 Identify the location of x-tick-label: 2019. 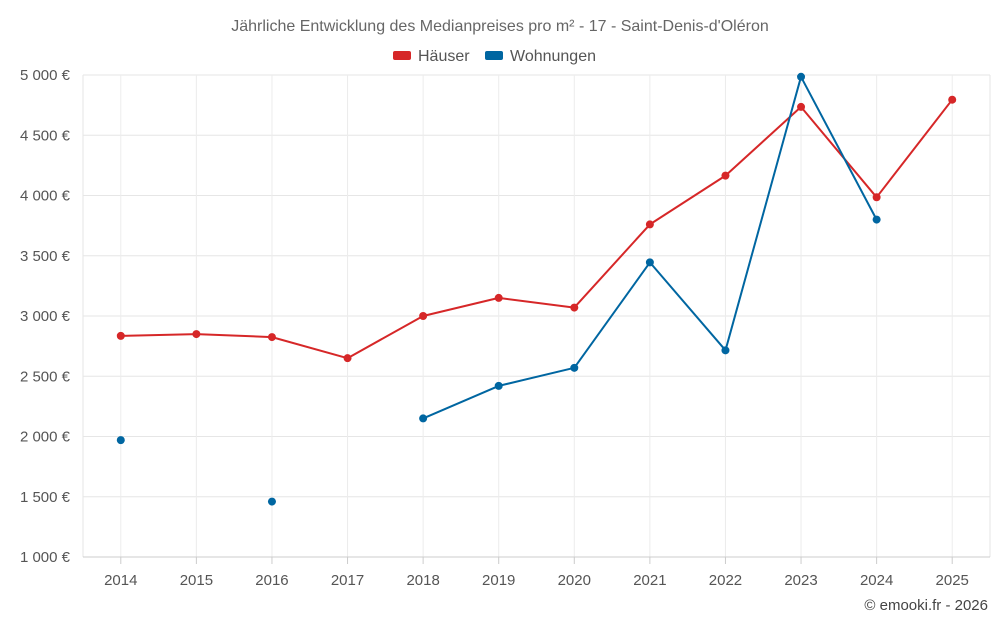
(498, 580).